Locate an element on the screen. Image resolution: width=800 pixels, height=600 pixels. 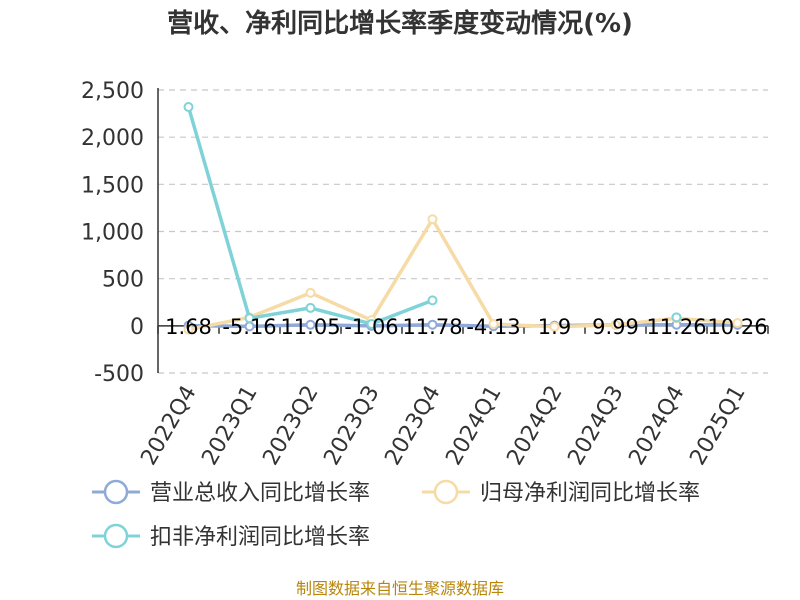
data-label: -1.06 is located at coordinates (371, 327).